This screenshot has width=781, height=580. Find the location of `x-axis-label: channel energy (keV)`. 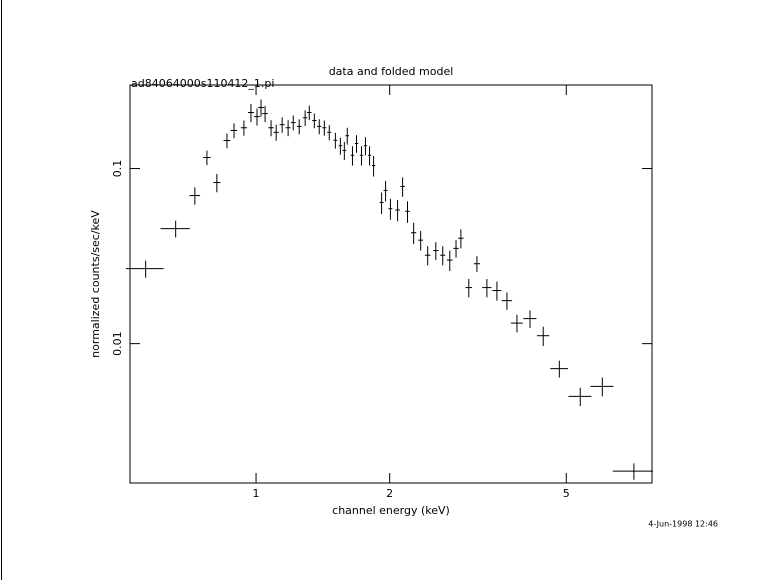

x-axis-label: channel energy (keV) is located at coordinates (391, 510).